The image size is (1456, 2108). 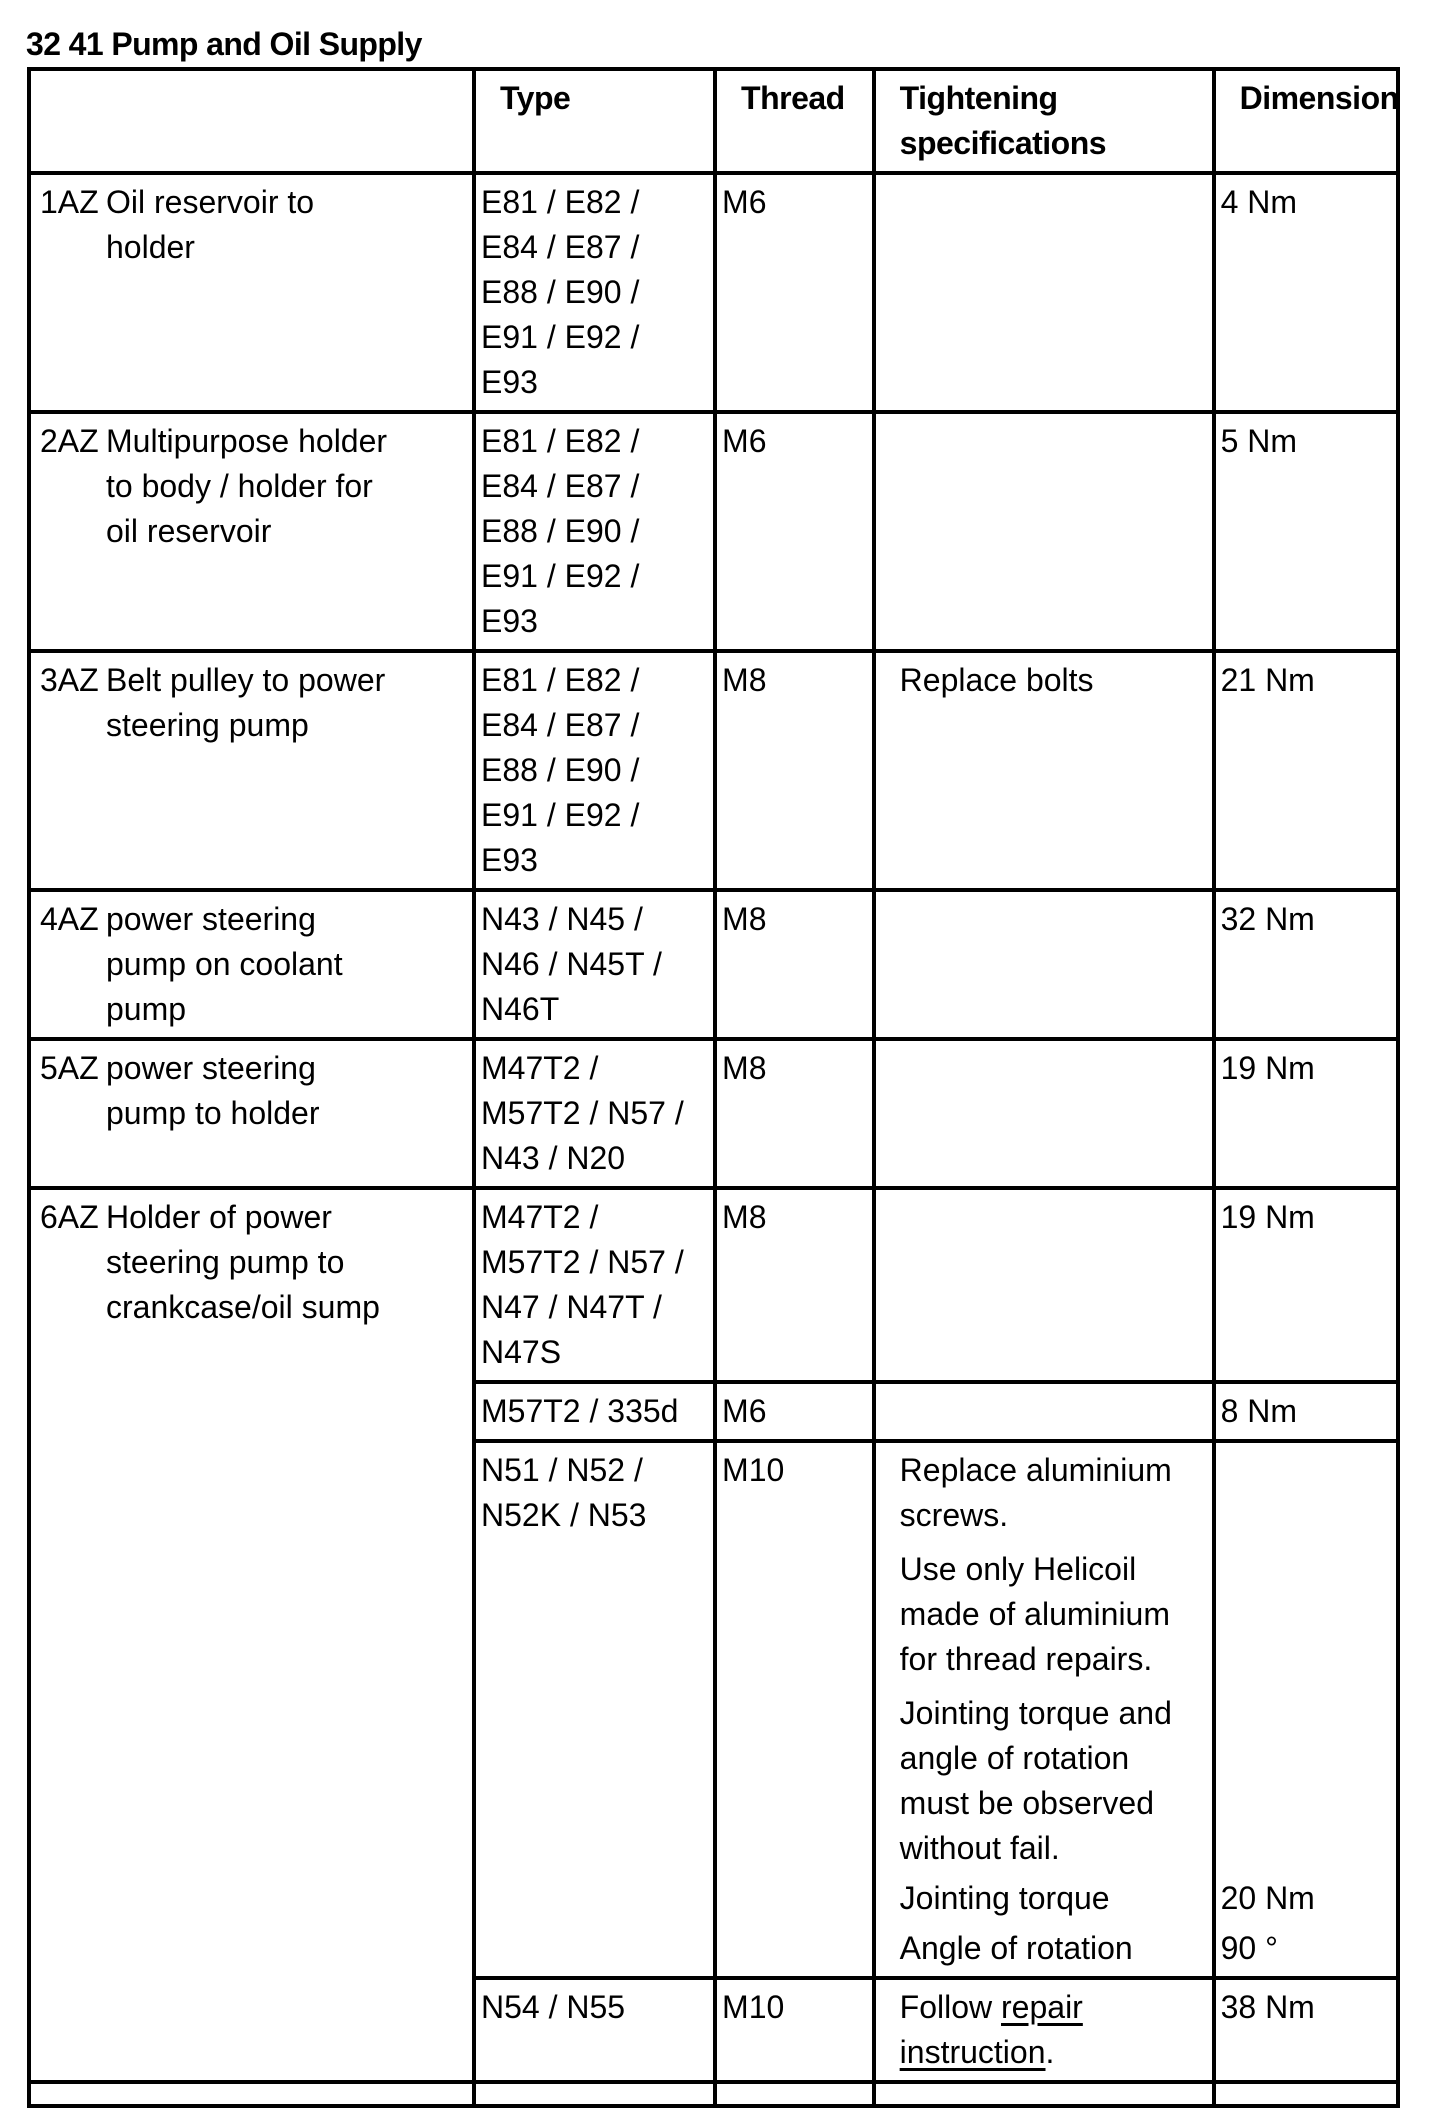 What do you see at coordinates (1306, 1709) in the screenshot?
I see `dimension-cell: 20 Nm 90 °` at bounding box center [1306, 1709].